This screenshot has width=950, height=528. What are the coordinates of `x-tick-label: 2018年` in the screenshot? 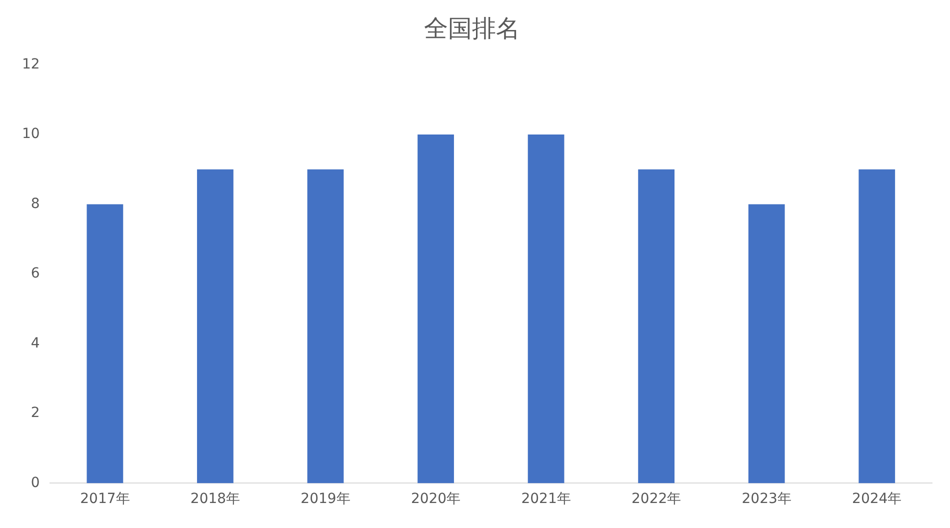 It's located at (215, 499).